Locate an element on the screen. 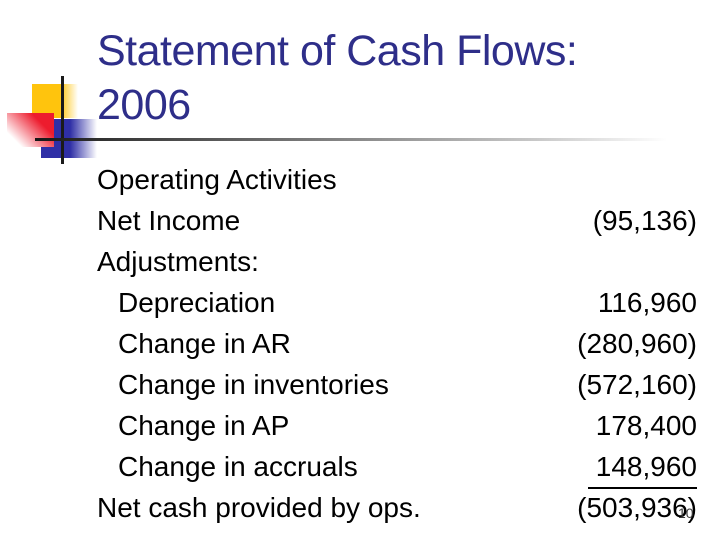  row-label: Net cash provided by ops. is located at coordinates (259, 507).